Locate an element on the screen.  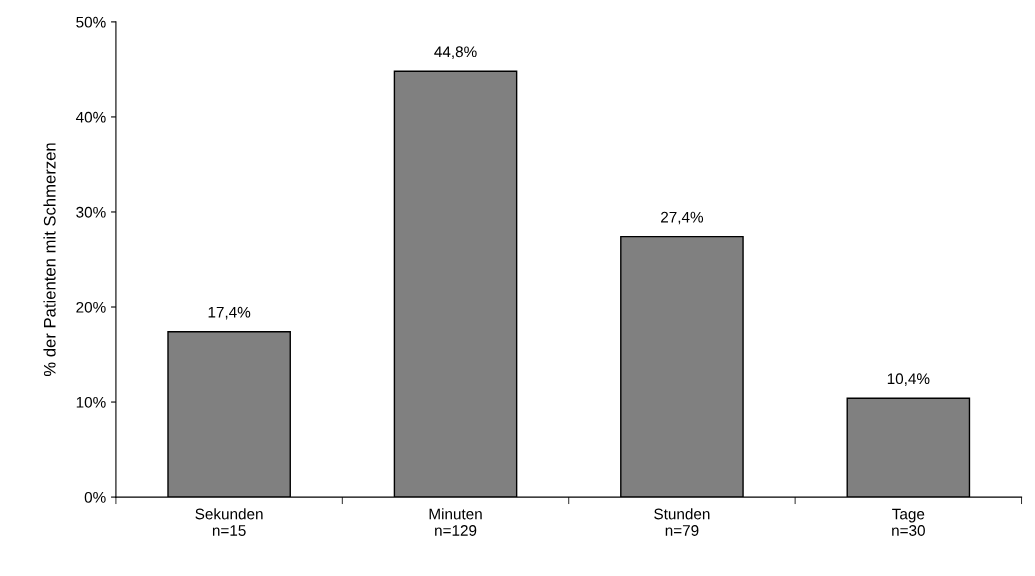
y-tick-label: 0% is located at coordinates (95, 497).